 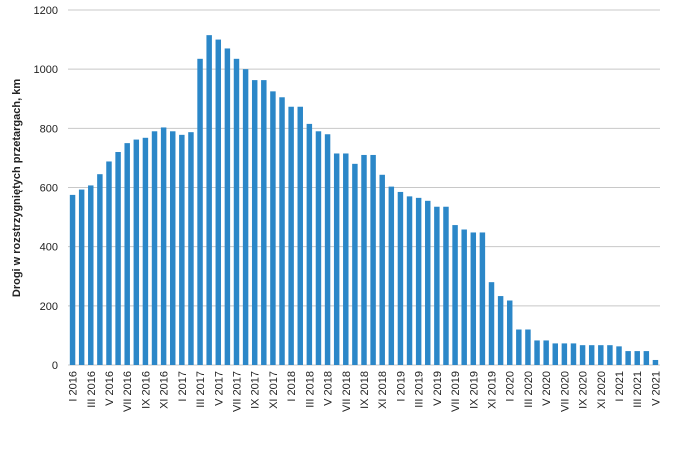 What do you see at coordinates (456, 391) in the screenshot?
I see `x-tick-label: VII 2019` at bounding box center [456, 391].